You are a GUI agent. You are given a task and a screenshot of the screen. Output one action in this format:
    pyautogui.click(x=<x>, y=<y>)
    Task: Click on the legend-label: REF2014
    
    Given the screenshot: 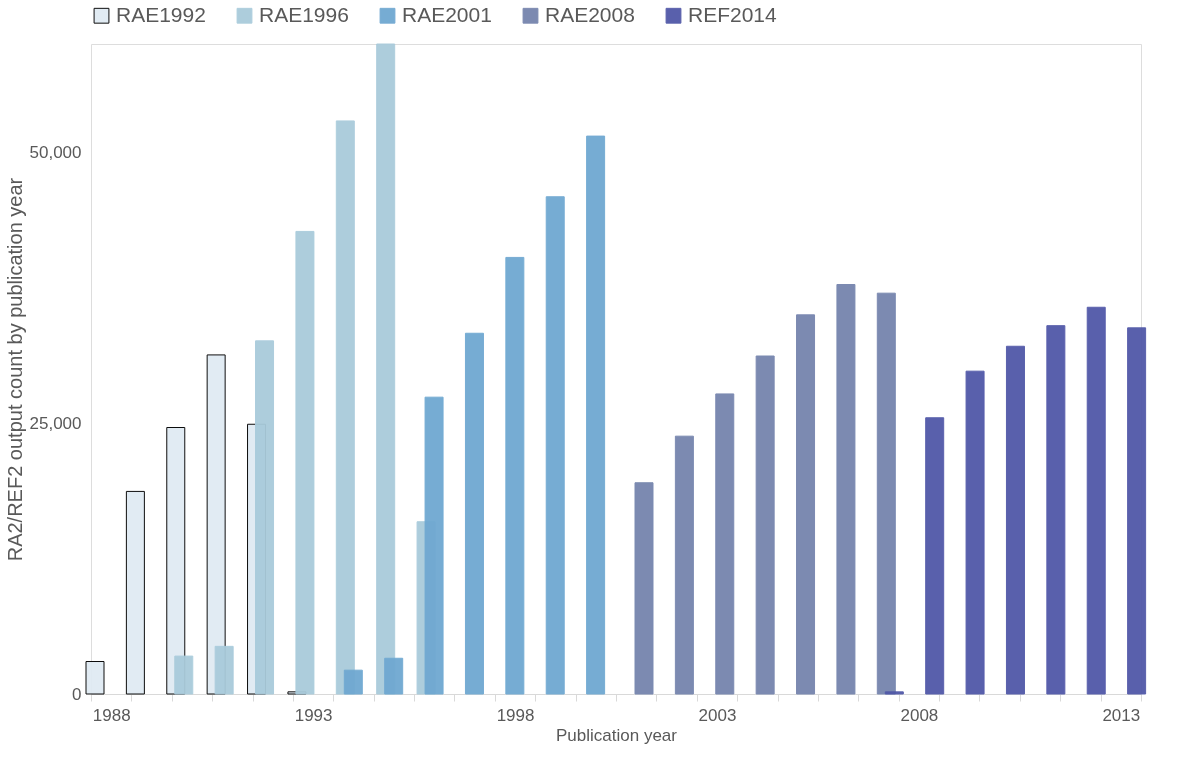 What is the action you would take?
    pyautogui.click(x=733, y=14)
    